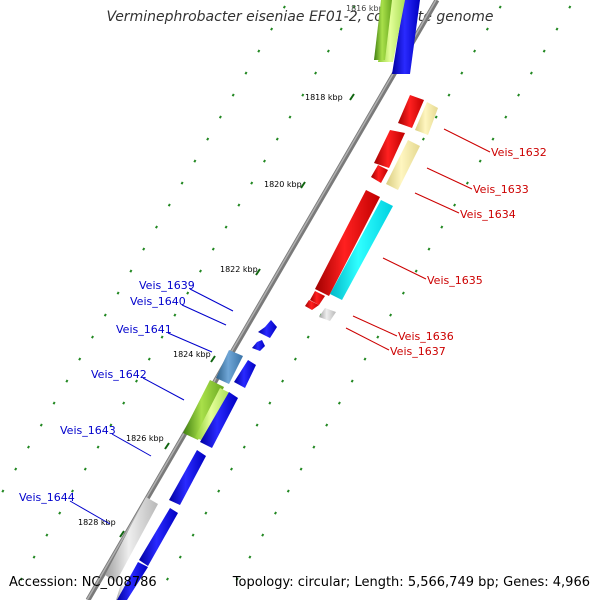 This screenshot has width=600, height=600. Describe the element at coordinates (88, 430) in the screenshot. I see `gene-label-veis-1643: Veis_1643` at that location.